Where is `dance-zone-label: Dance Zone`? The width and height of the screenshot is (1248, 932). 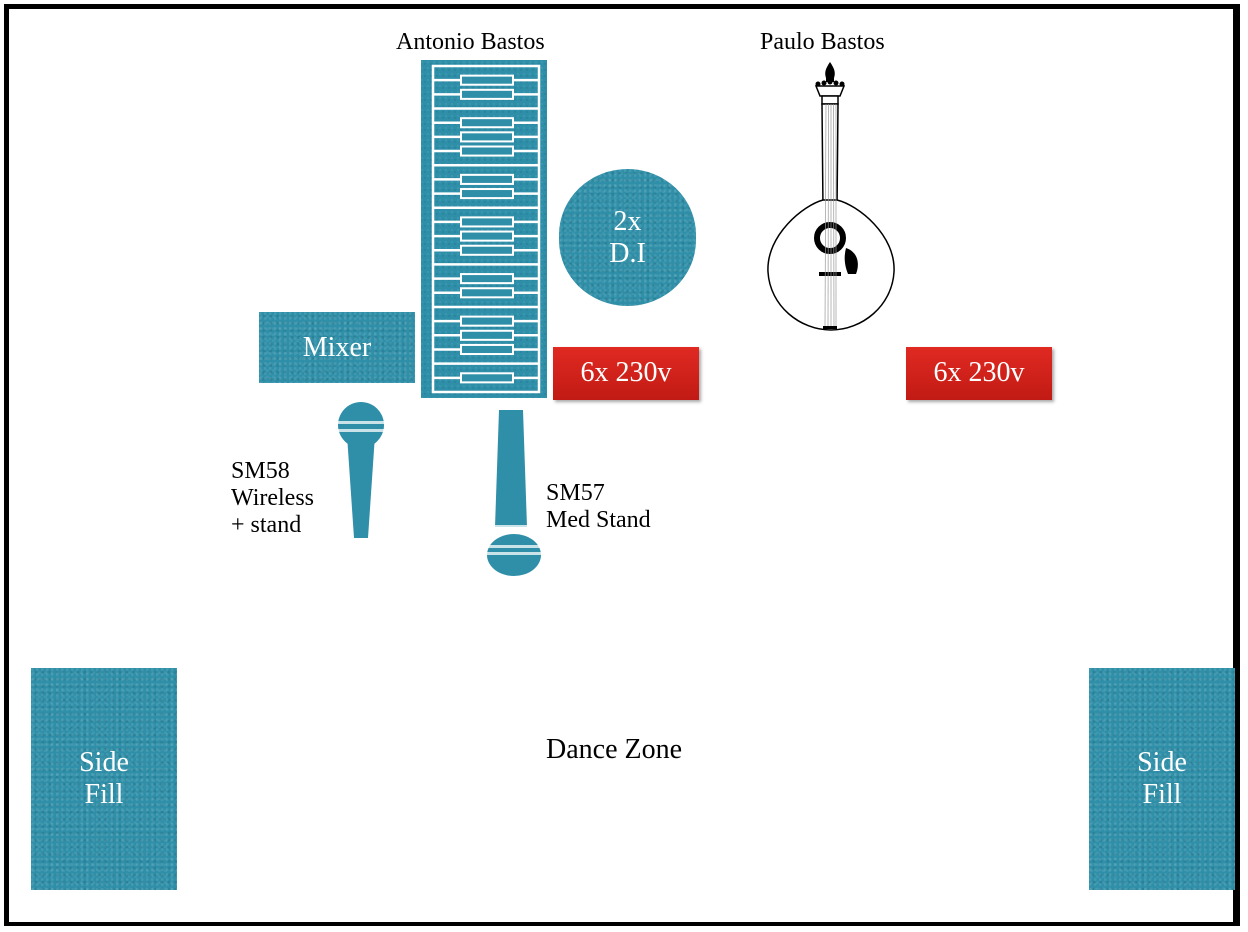
dance-zone-label: Dance Zone is located at coordinates (614, 749).